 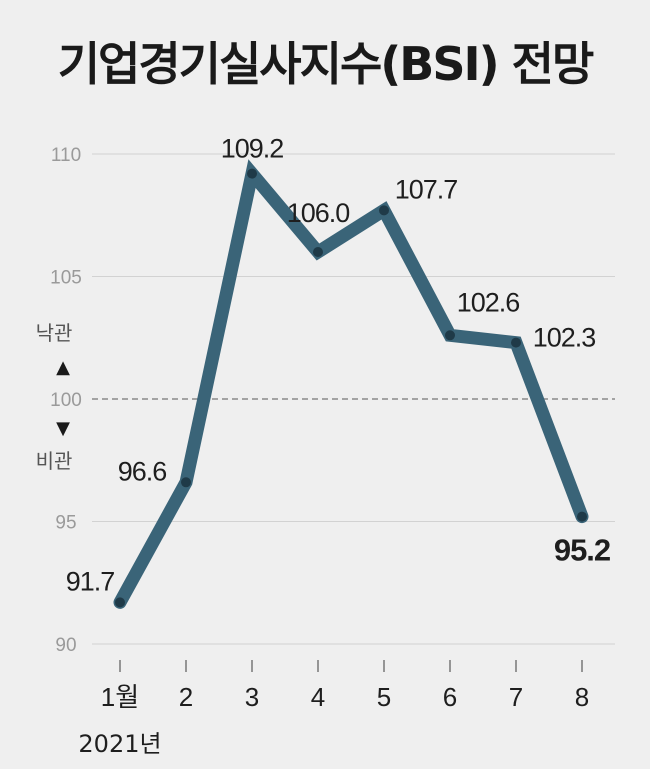 I want to click on y-axis-ticks: 90 95 100 105 110, so click(x=66, y=400).